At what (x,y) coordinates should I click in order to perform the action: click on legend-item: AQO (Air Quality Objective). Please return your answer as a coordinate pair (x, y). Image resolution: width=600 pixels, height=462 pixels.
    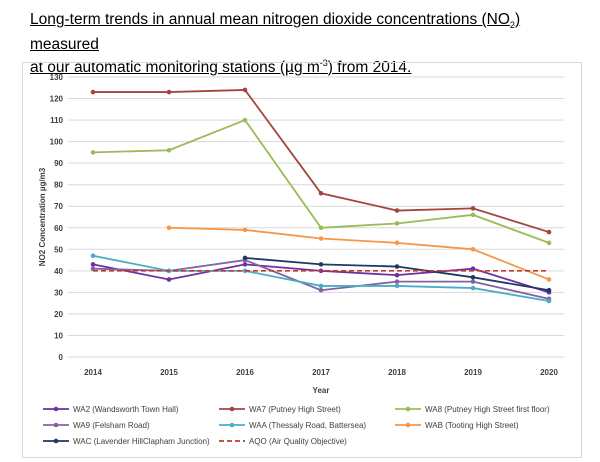
    Looking at the image, I should click on (283, 441).